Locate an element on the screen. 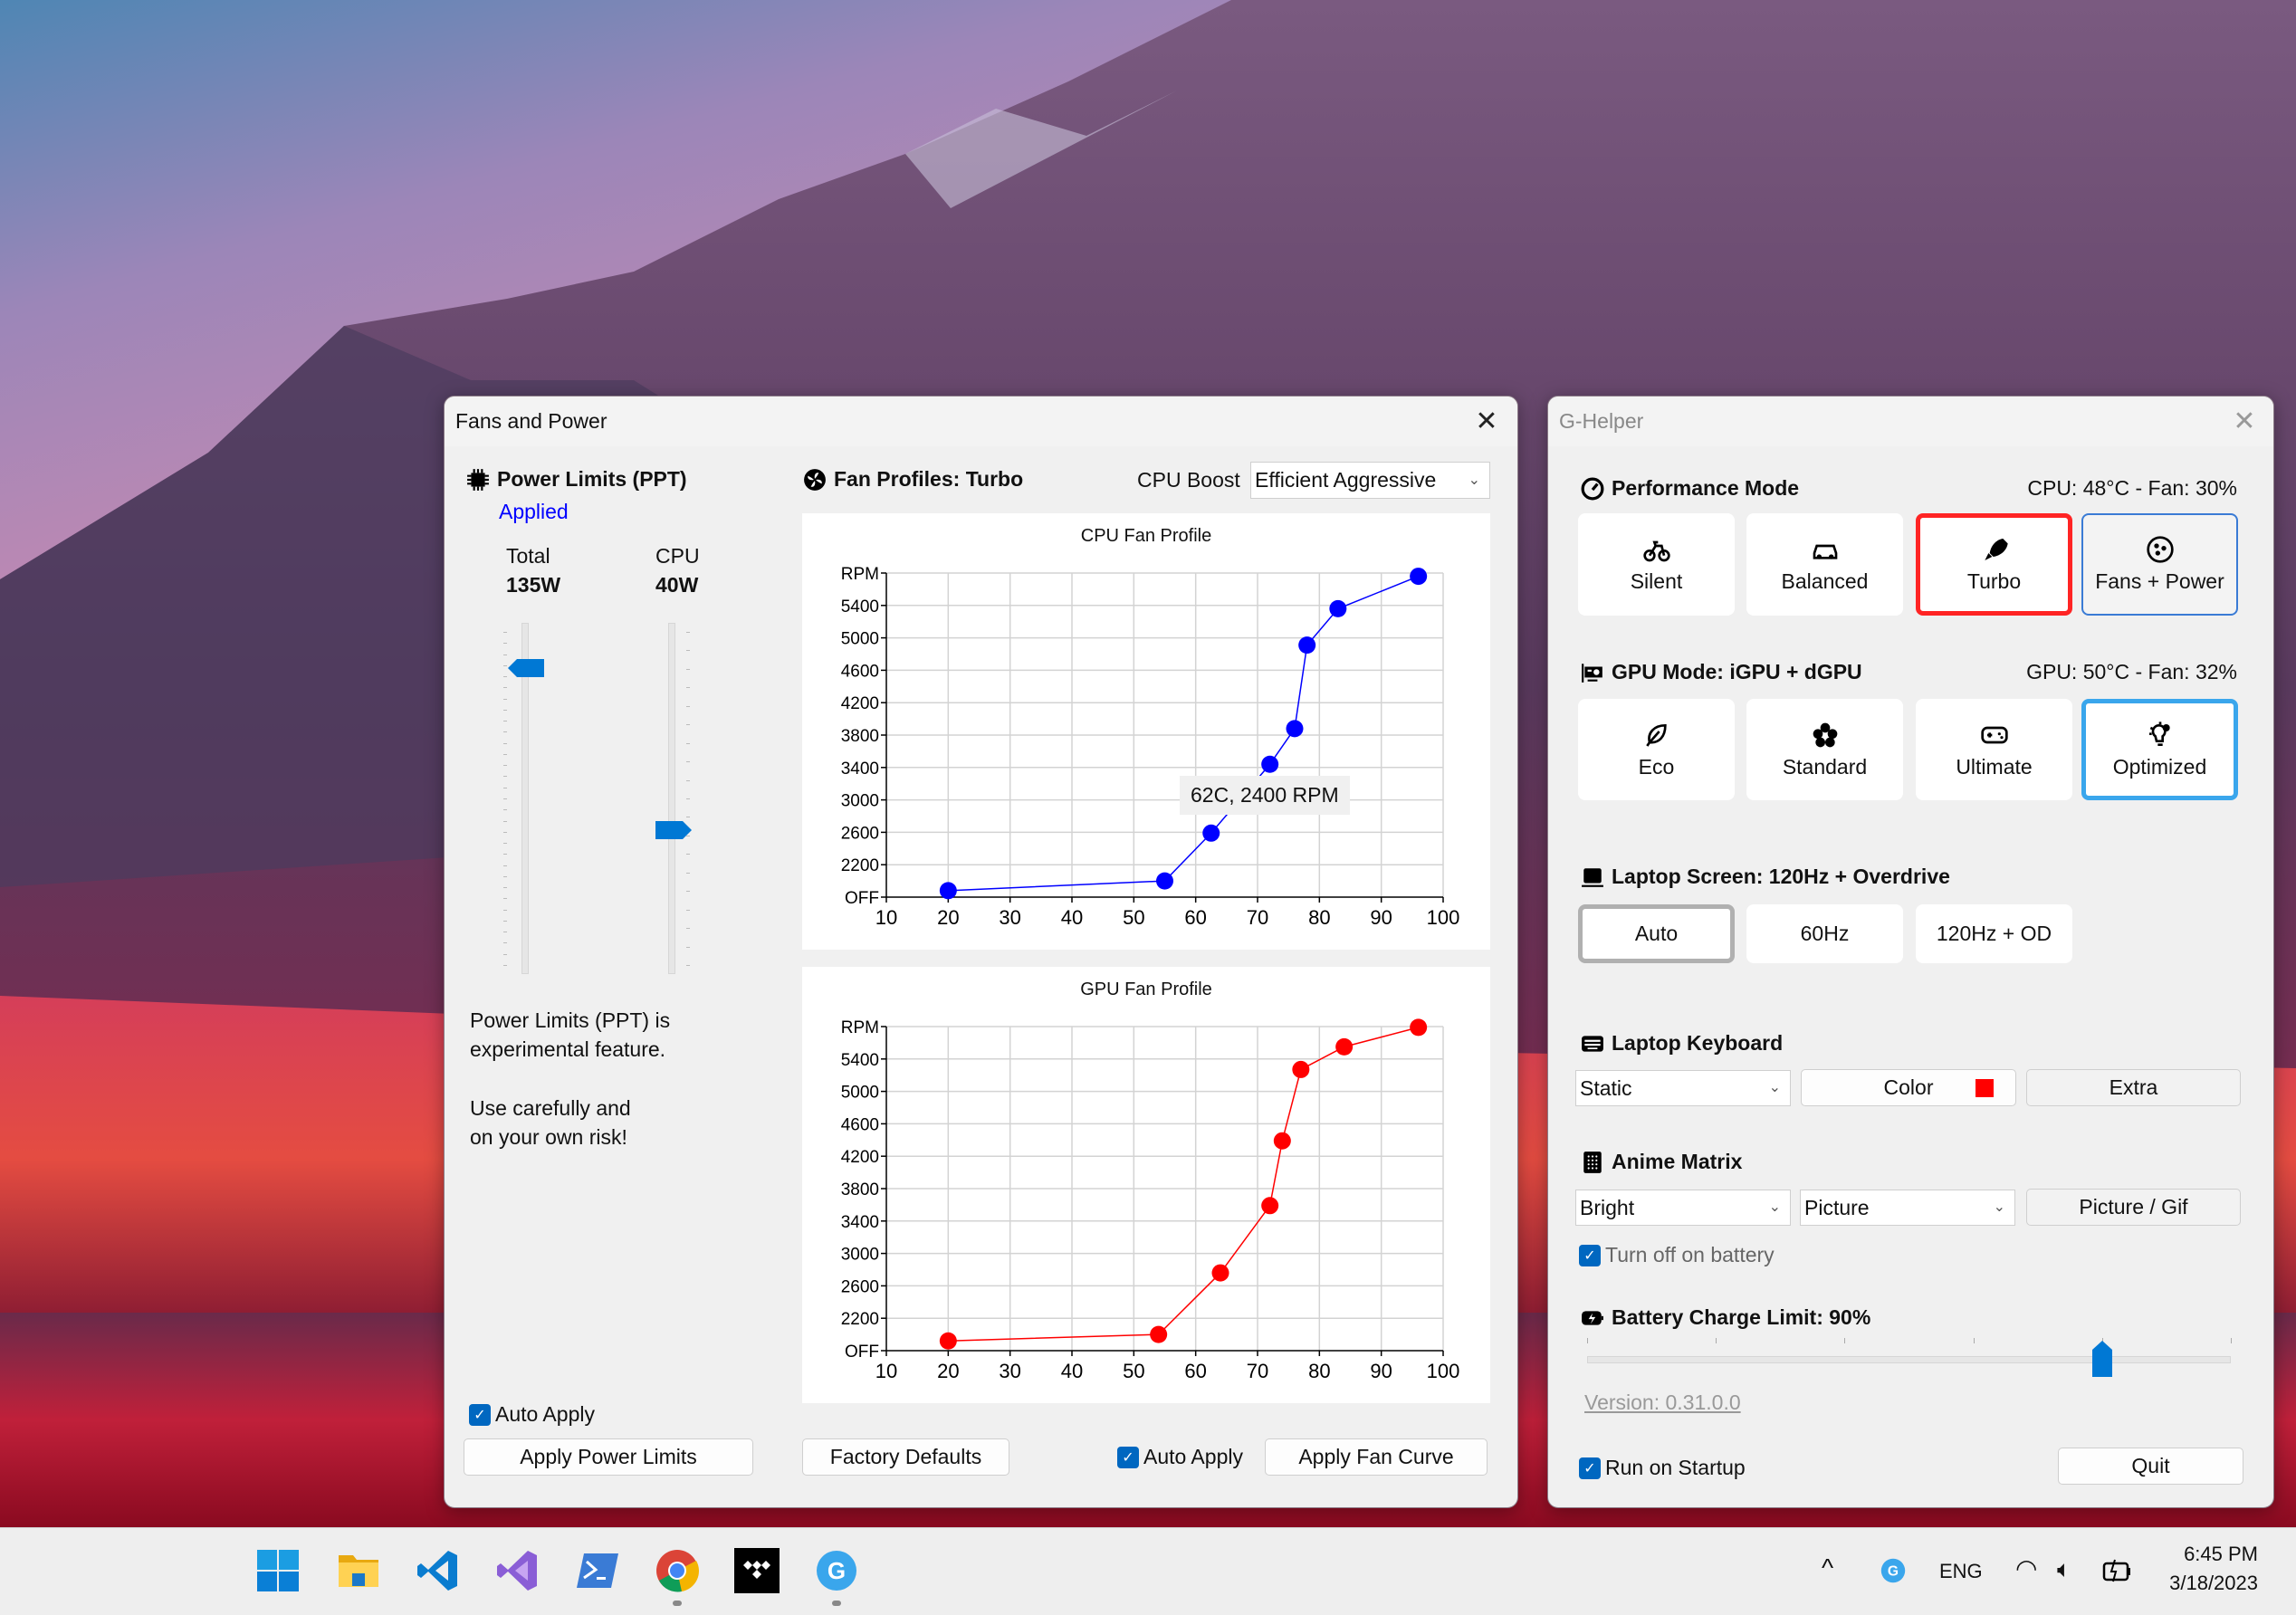 The height and width of the screenshot is (1615, 2296). ghelper-tray-icon: G is located at coordinates (1894, 1570).